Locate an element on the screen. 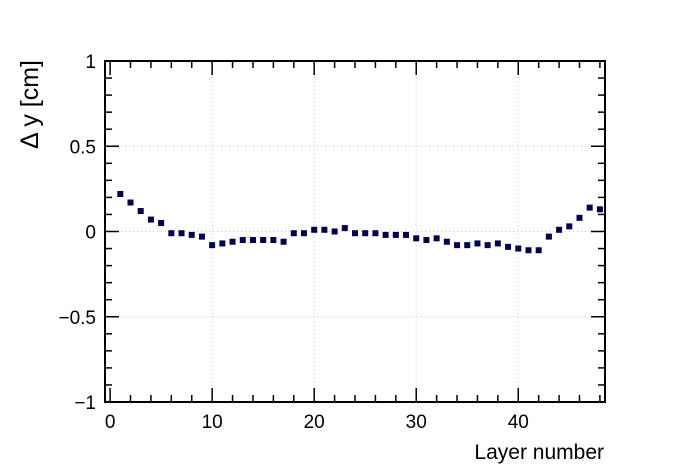 This screenshot has width=696, height=474. y-axis-title: Δ y [cm] is located at coordinates (30, 104).